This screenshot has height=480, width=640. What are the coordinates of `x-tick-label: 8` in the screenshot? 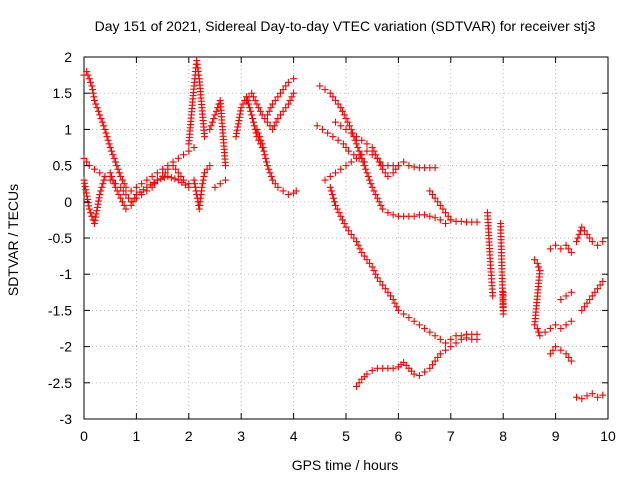 It's located at (503, 436).